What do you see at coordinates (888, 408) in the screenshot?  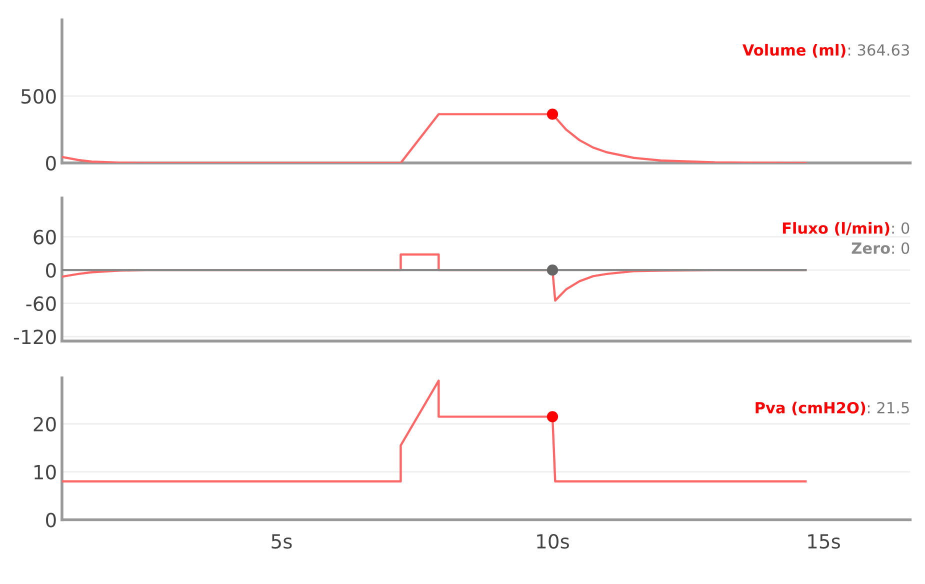 I see `annotation: : 21.5` at bounding box center [888, 408].